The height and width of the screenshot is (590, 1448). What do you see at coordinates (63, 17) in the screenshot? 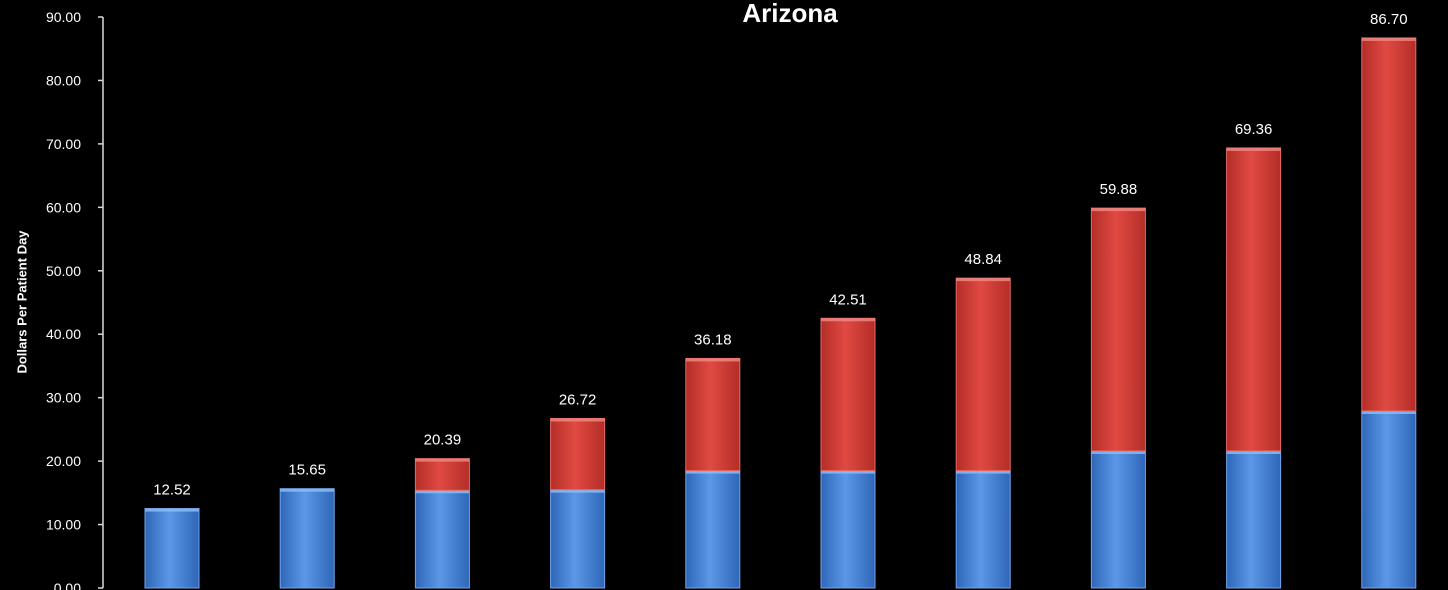
I see `y-tick-label: 90.00` at bounding box center [63, 17].